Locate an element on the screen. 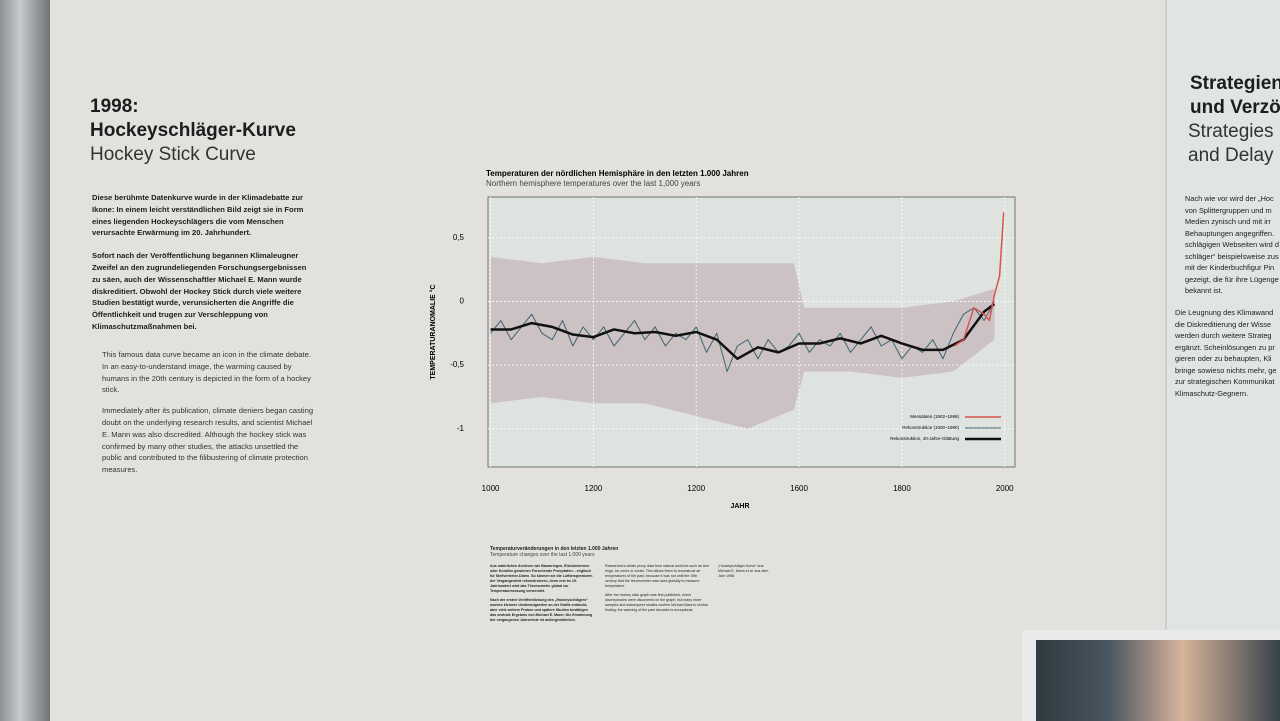 Image resolution: width=1280 pixels, height=721 pixels. legend-label: Messdaten (1902–1998) is located at coordinates (934, 416).